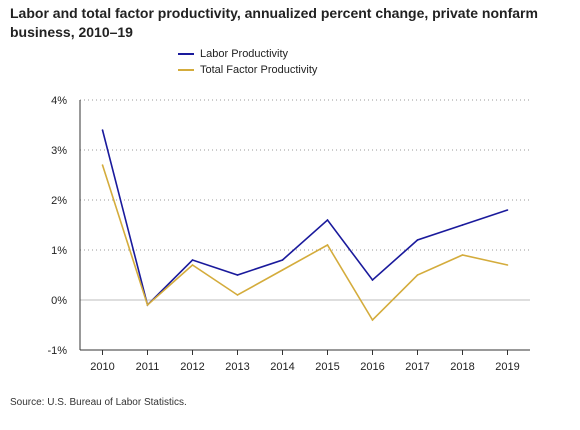 The height and width of the screenshot is (430, 580). I want to click on data-point-tfp-2013, so click(237, 295).